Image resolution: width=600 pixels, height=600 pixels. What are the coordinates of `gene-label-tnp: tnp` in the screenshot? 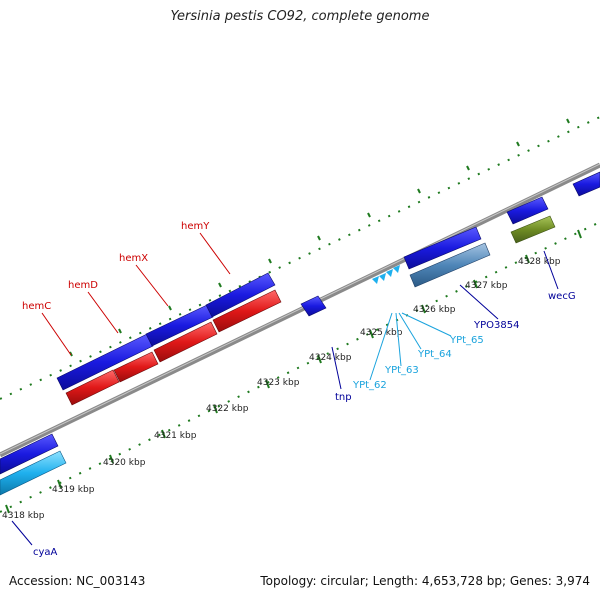 It's located at (343, 397).